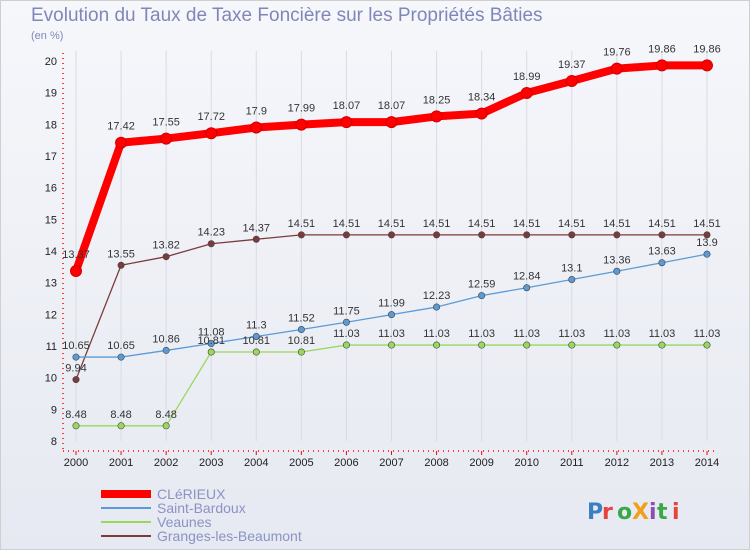 The height and width of the screenshot is (551, 750). I want to click on data-label: 18.34, so click(482, 98).